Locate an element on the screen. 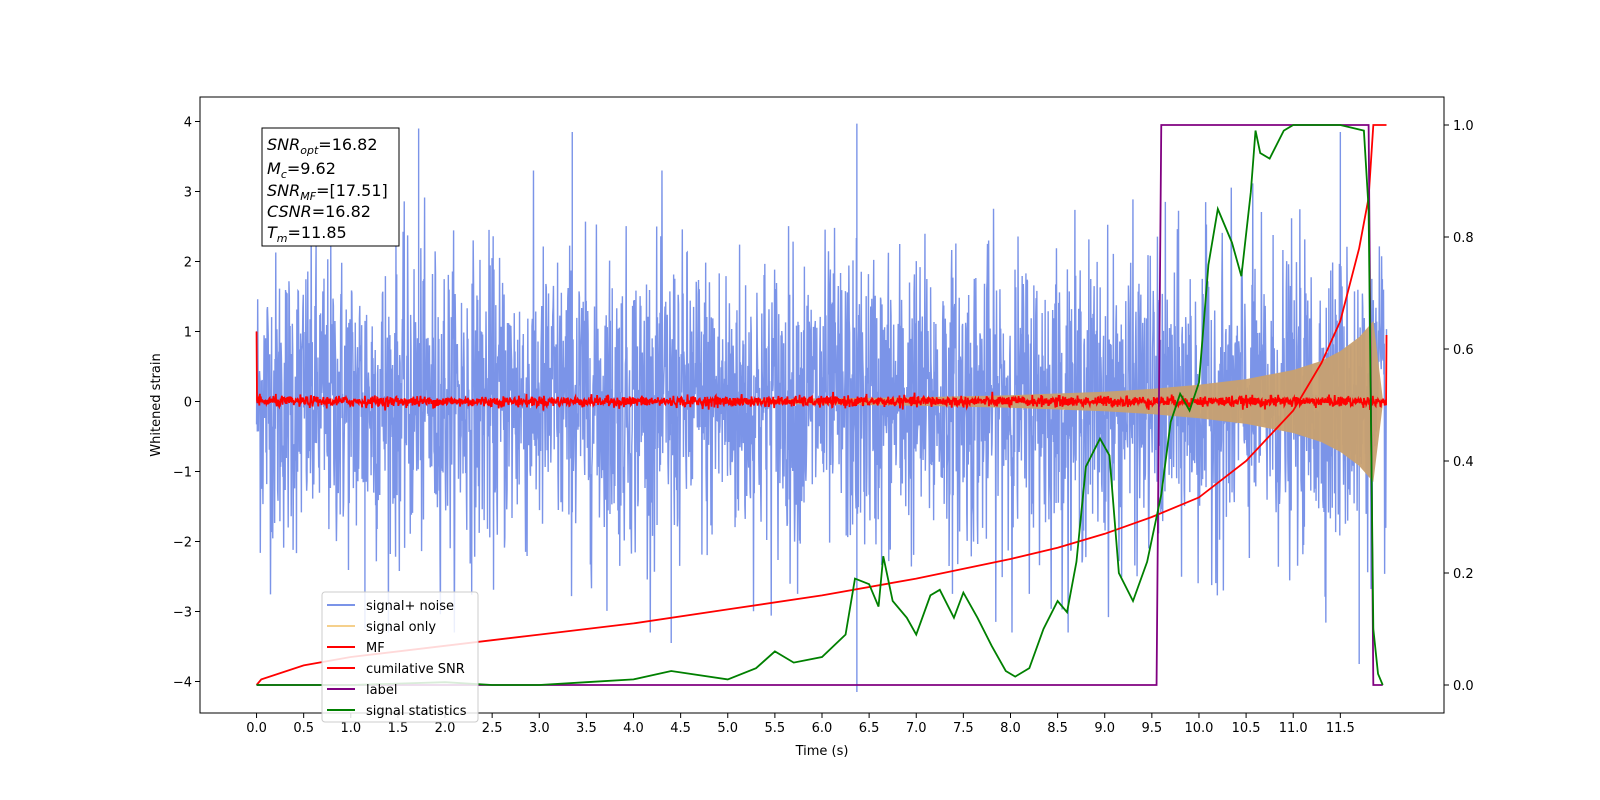 Image resolution: width=1600 pixels, height=800 pixels. x-tick-label: 7.0 is located at coordinates (916, 728).